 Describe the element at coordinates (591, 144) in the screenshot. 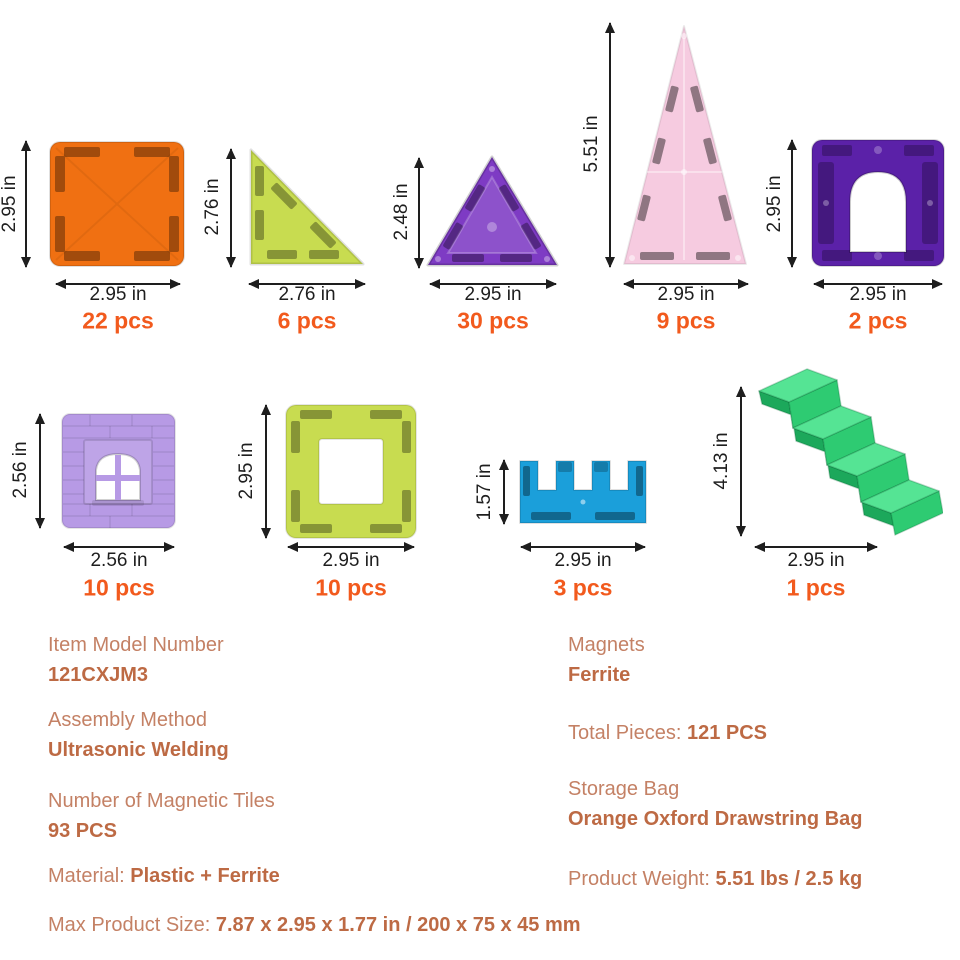

I see `dimension-height-label: 5.51 in` at that location.